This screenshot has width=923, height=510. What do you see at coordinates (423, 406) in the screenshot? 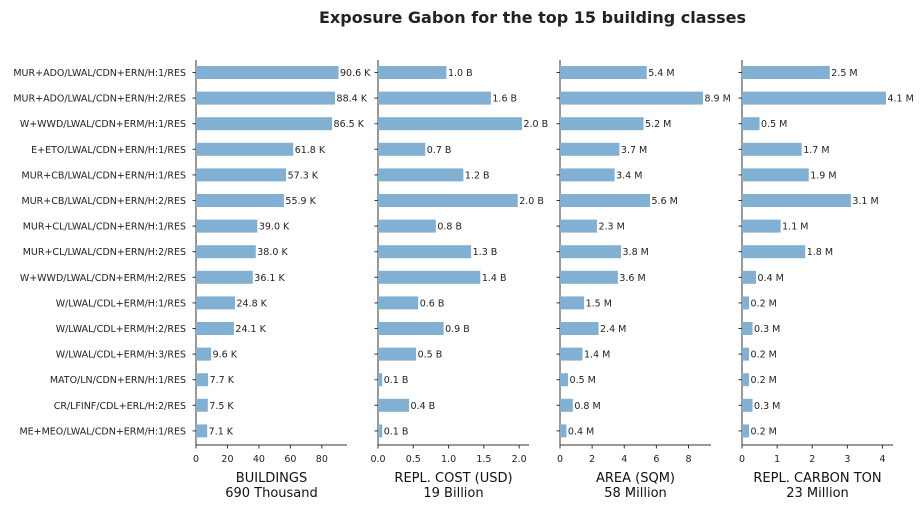
I see `bar-value-label: 0.4 B` at bounding box center [423, 406].